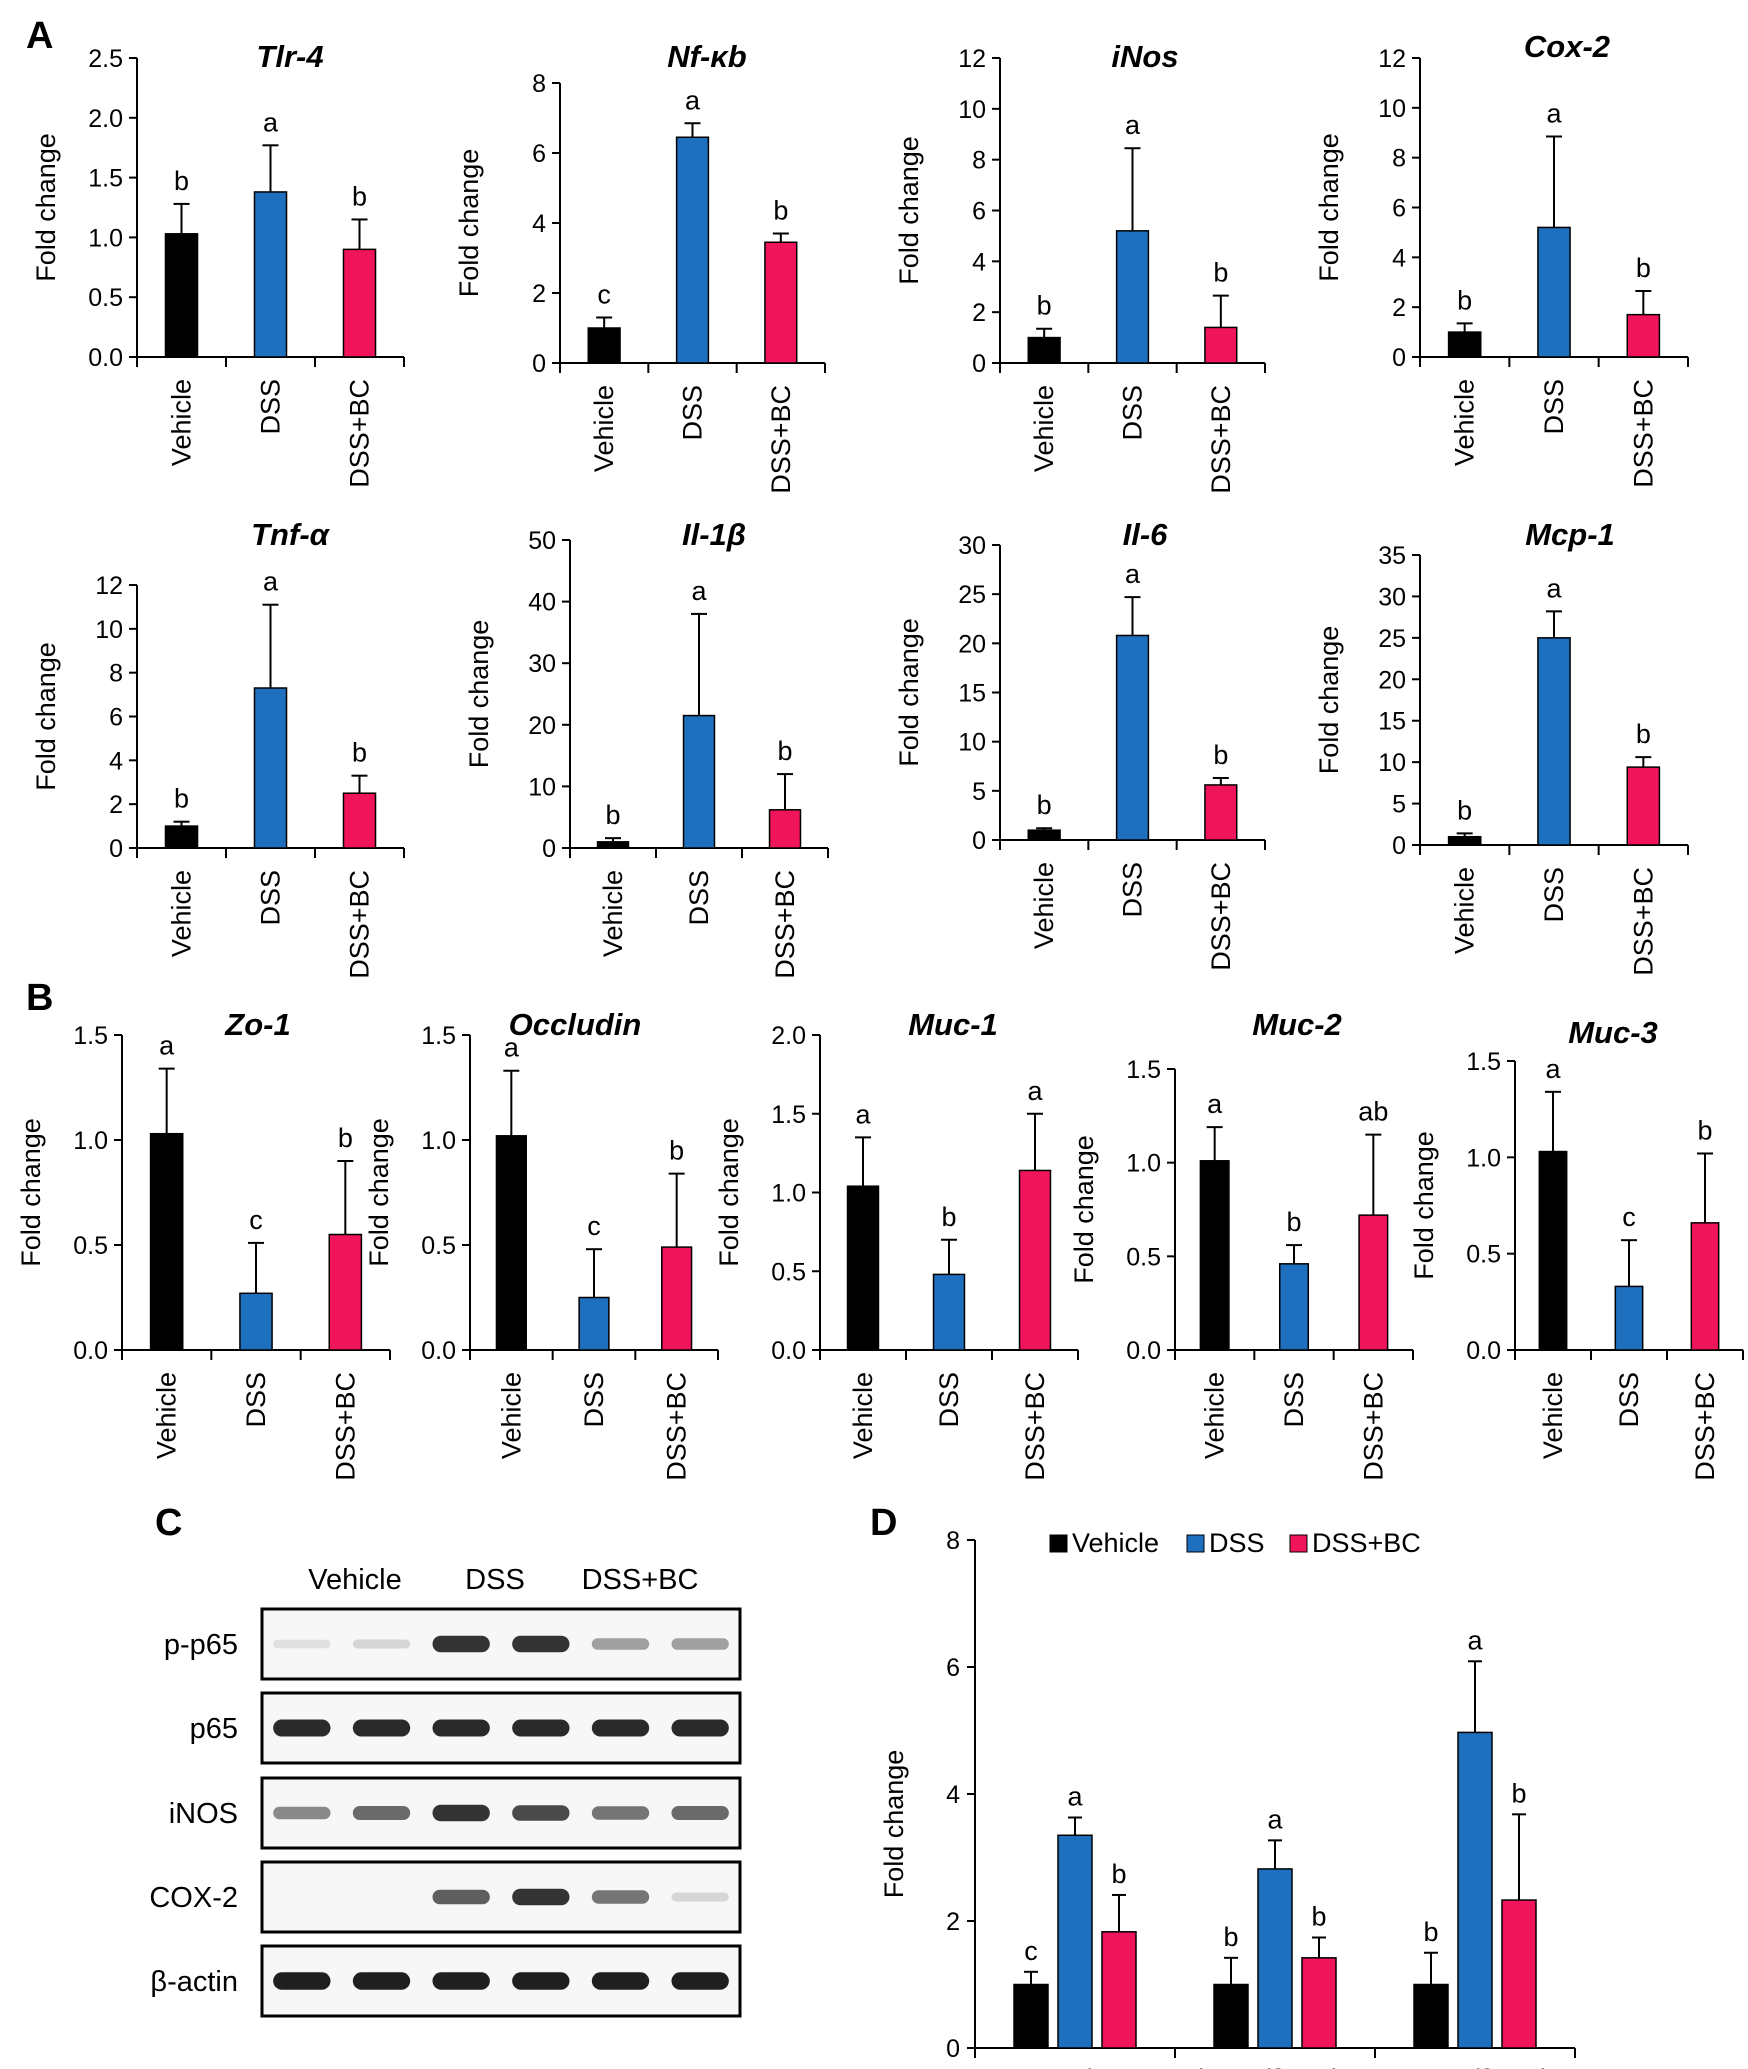 The width and height of the screenshot is (1748, 2069). Describe the element at coordinates (1392, 722) in the screenshot. I see `y-tick-label: 15` at that location.